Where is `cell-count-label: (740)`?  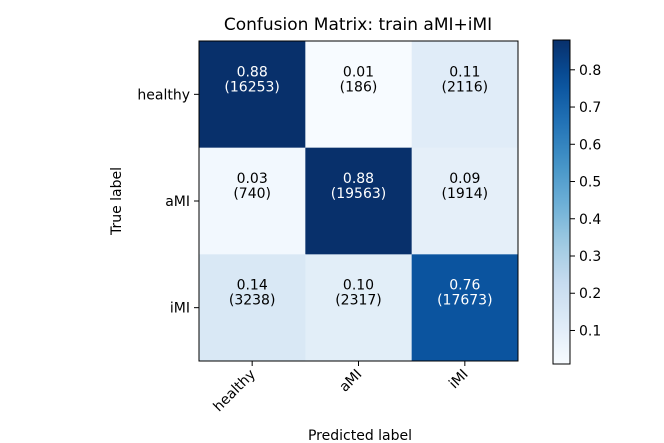
cell-count-label: (740) is located at coordinates (252, 194).